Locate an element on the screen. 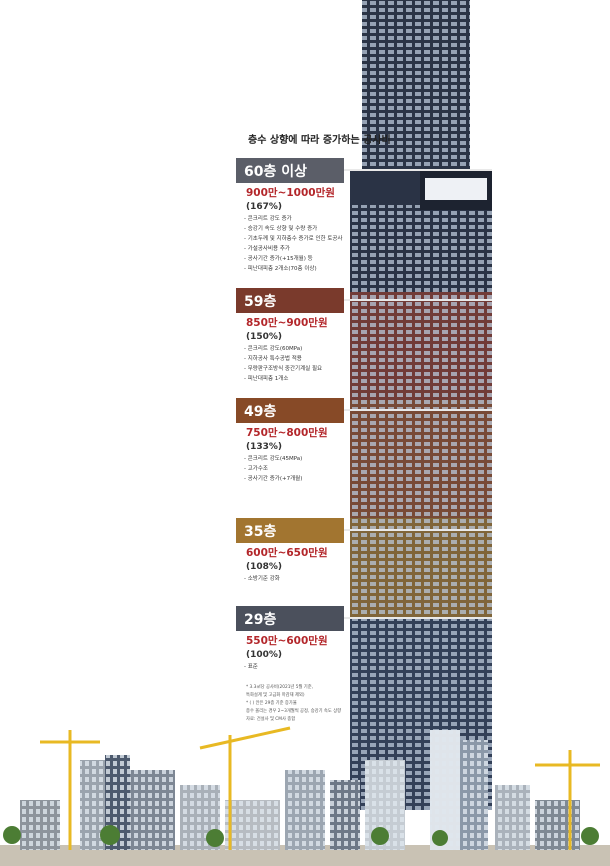 This screenshot has width=610, height=866. note: - 피난대피층 2개소(70층 이상) is located at coordinates (280, 268).